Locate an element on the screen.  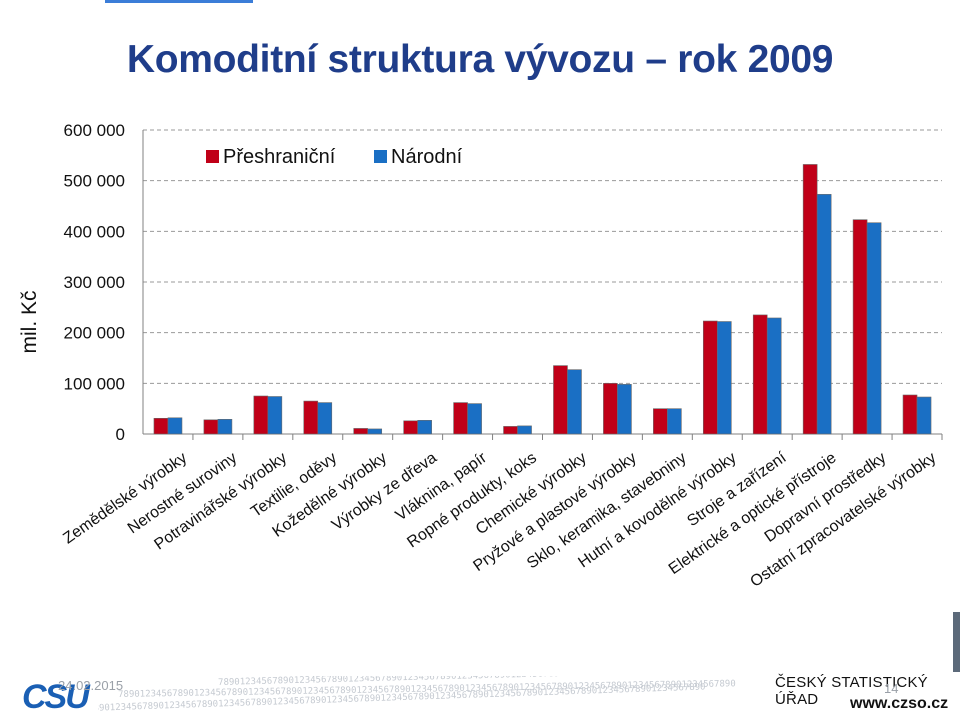
y-tick-label: 100 000 is located at coordinates (94, 383).